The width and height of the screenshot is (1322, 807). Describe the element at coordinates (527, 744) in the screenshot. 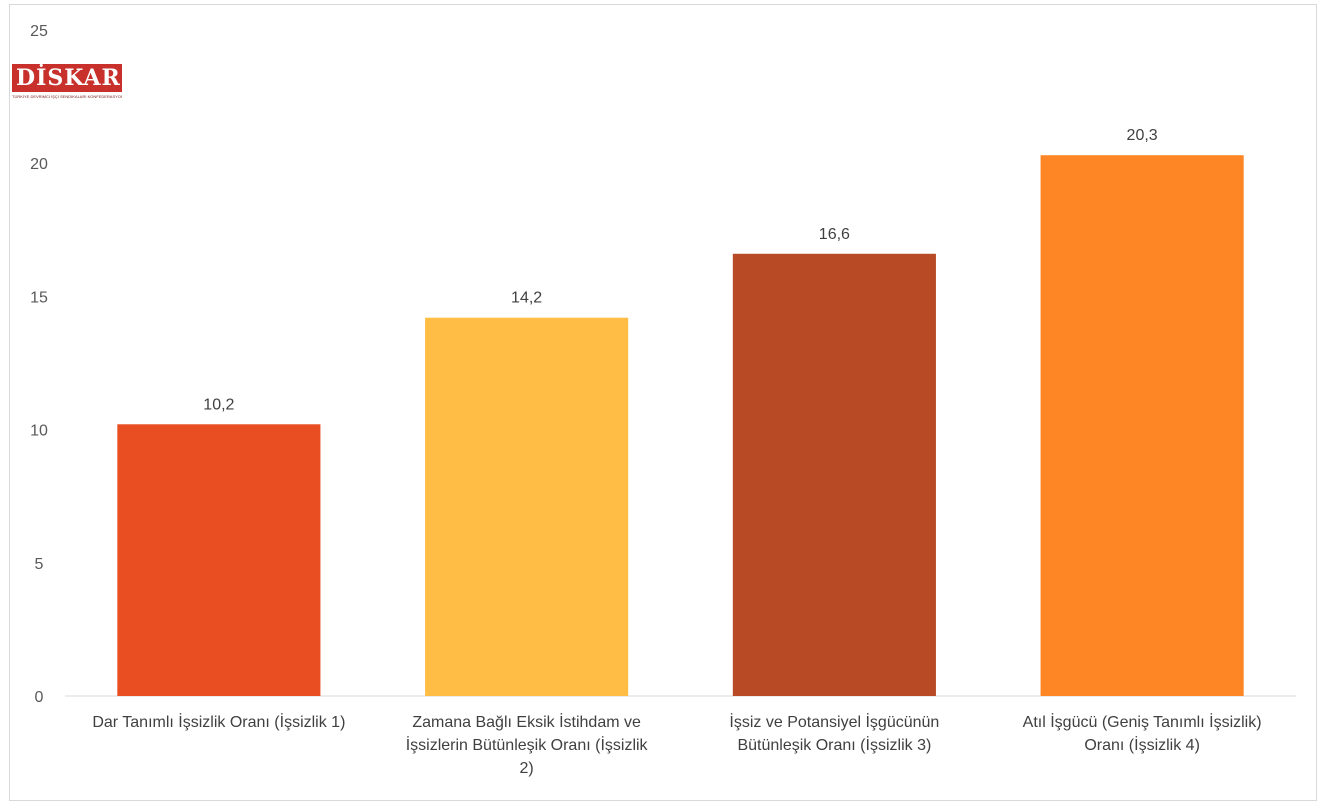

I see `category-label: İşsizlerin Bütünleşik Oranı (İşsizlik` at that location.